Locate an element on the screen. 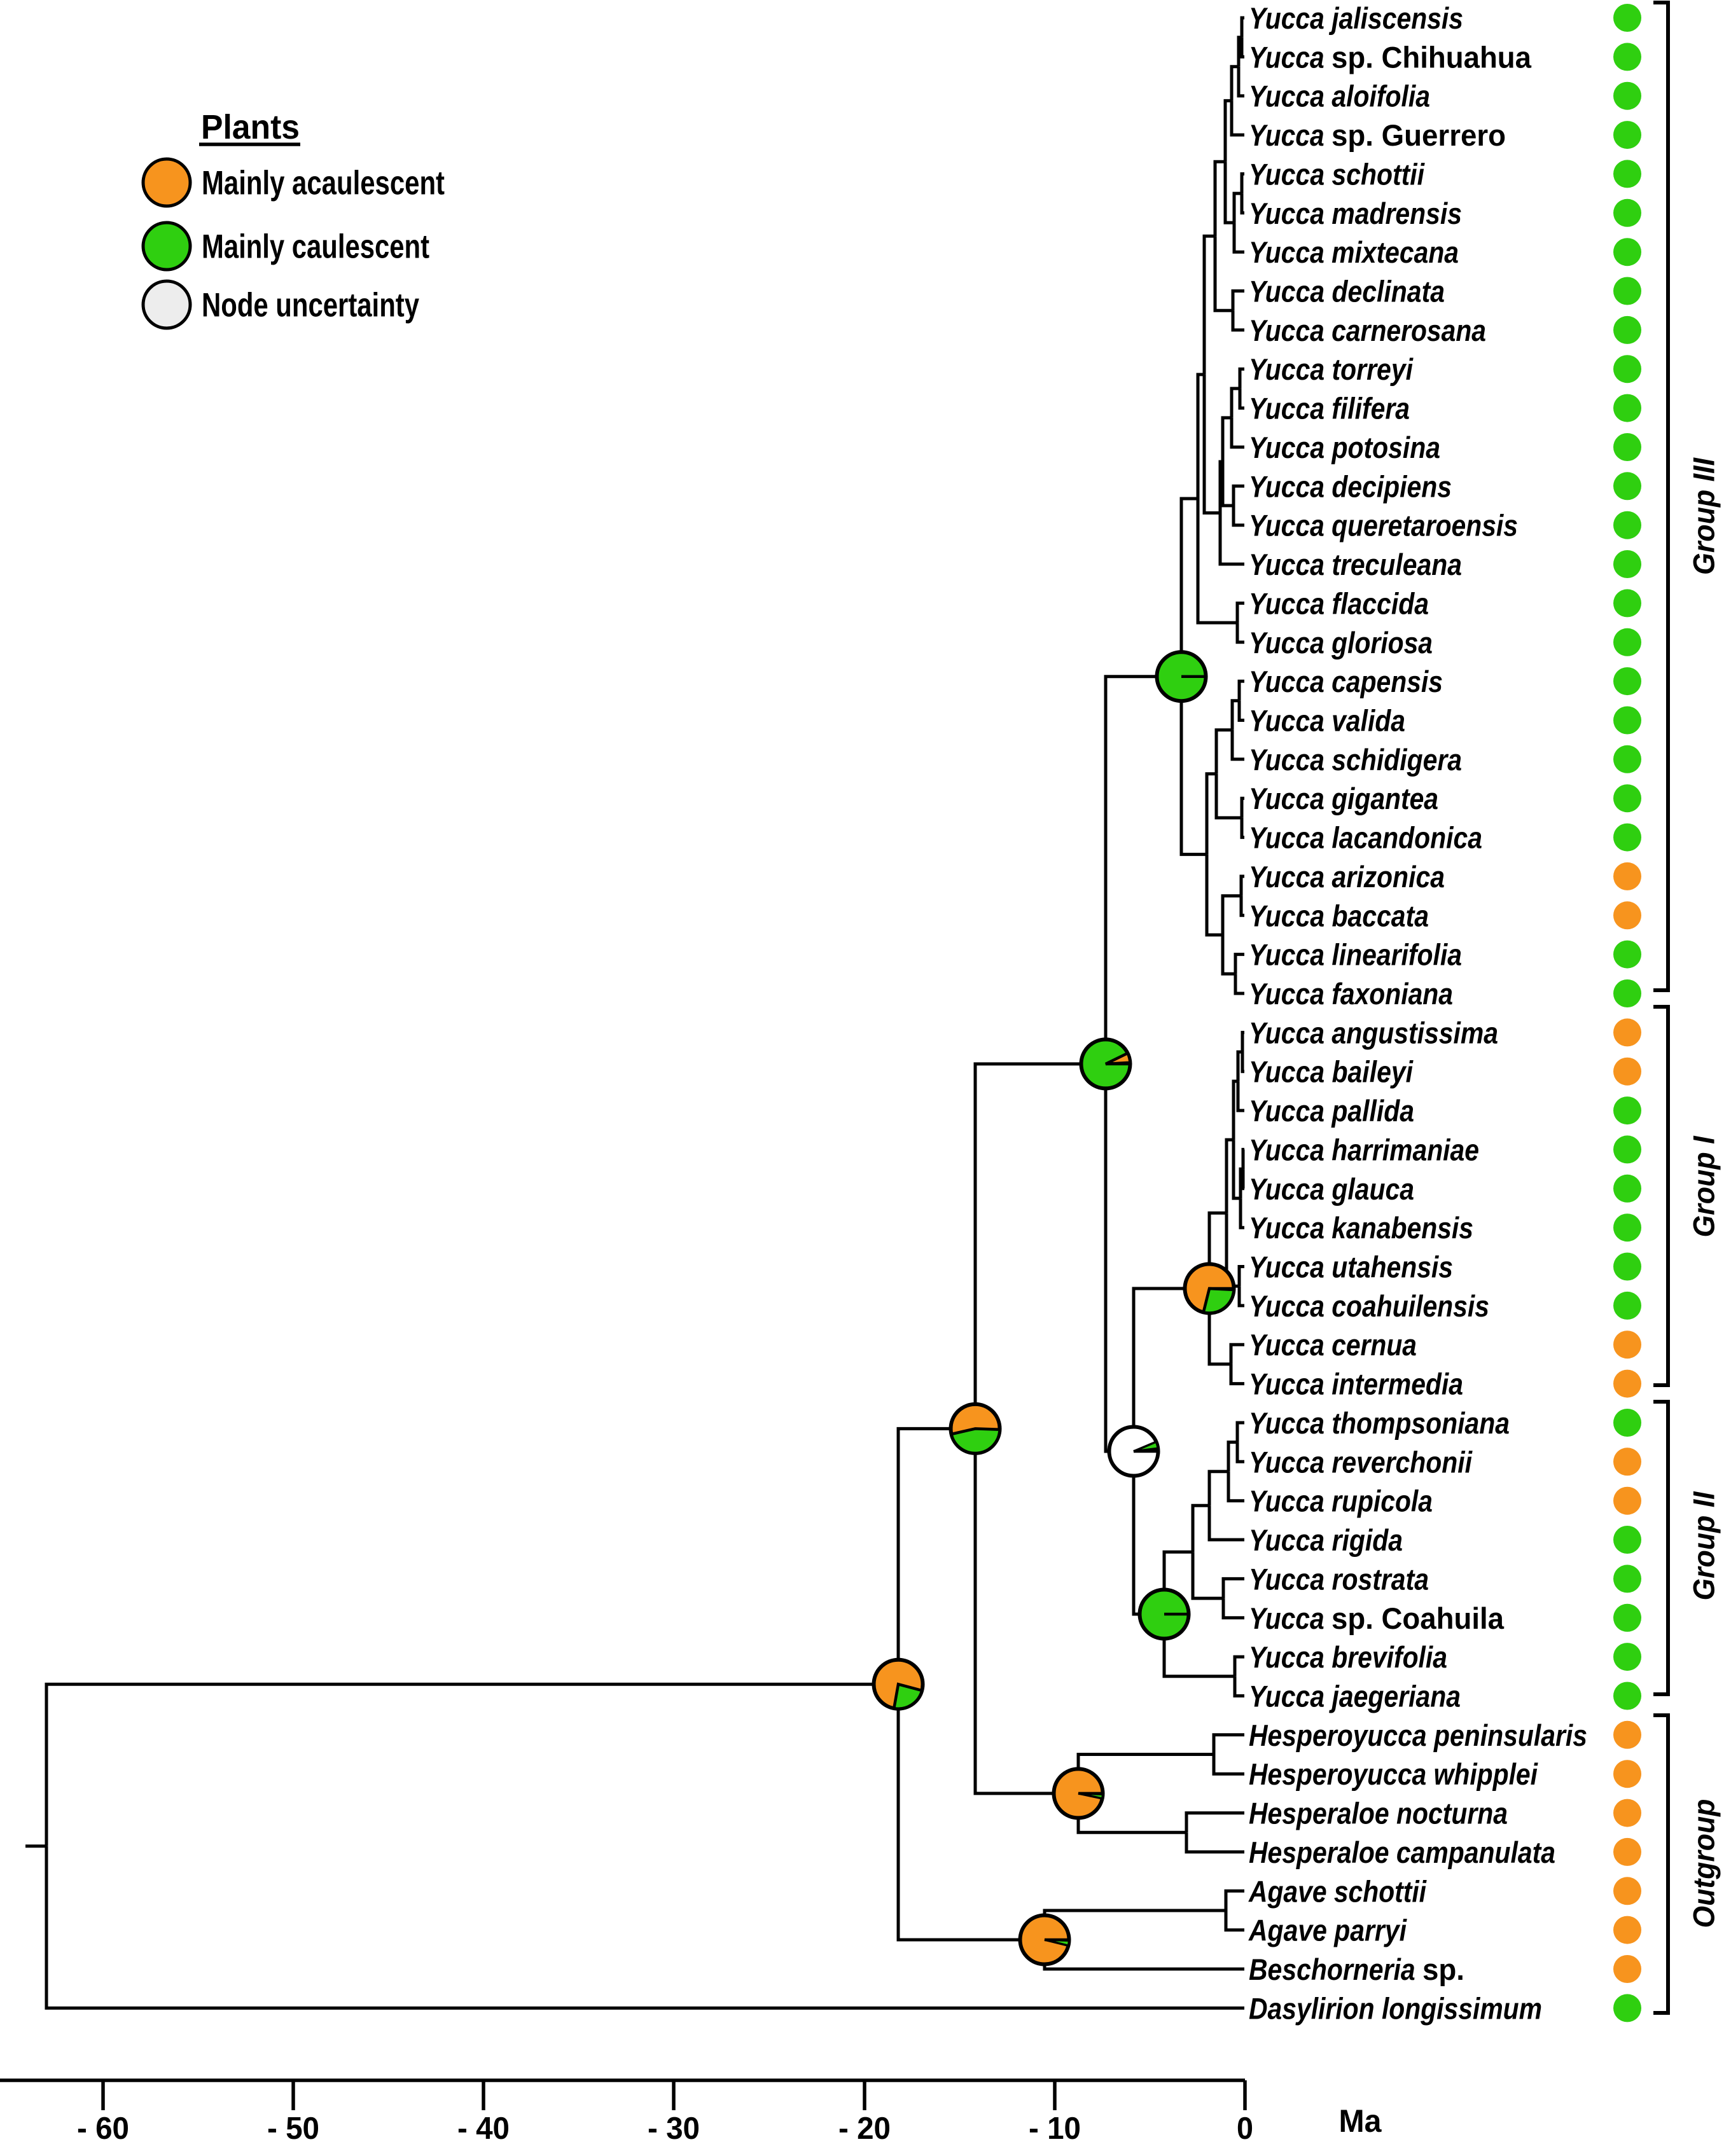 The image size is (1731, 2156). svg-text: Yucca arizonica is located at coordinates (1347, 876).